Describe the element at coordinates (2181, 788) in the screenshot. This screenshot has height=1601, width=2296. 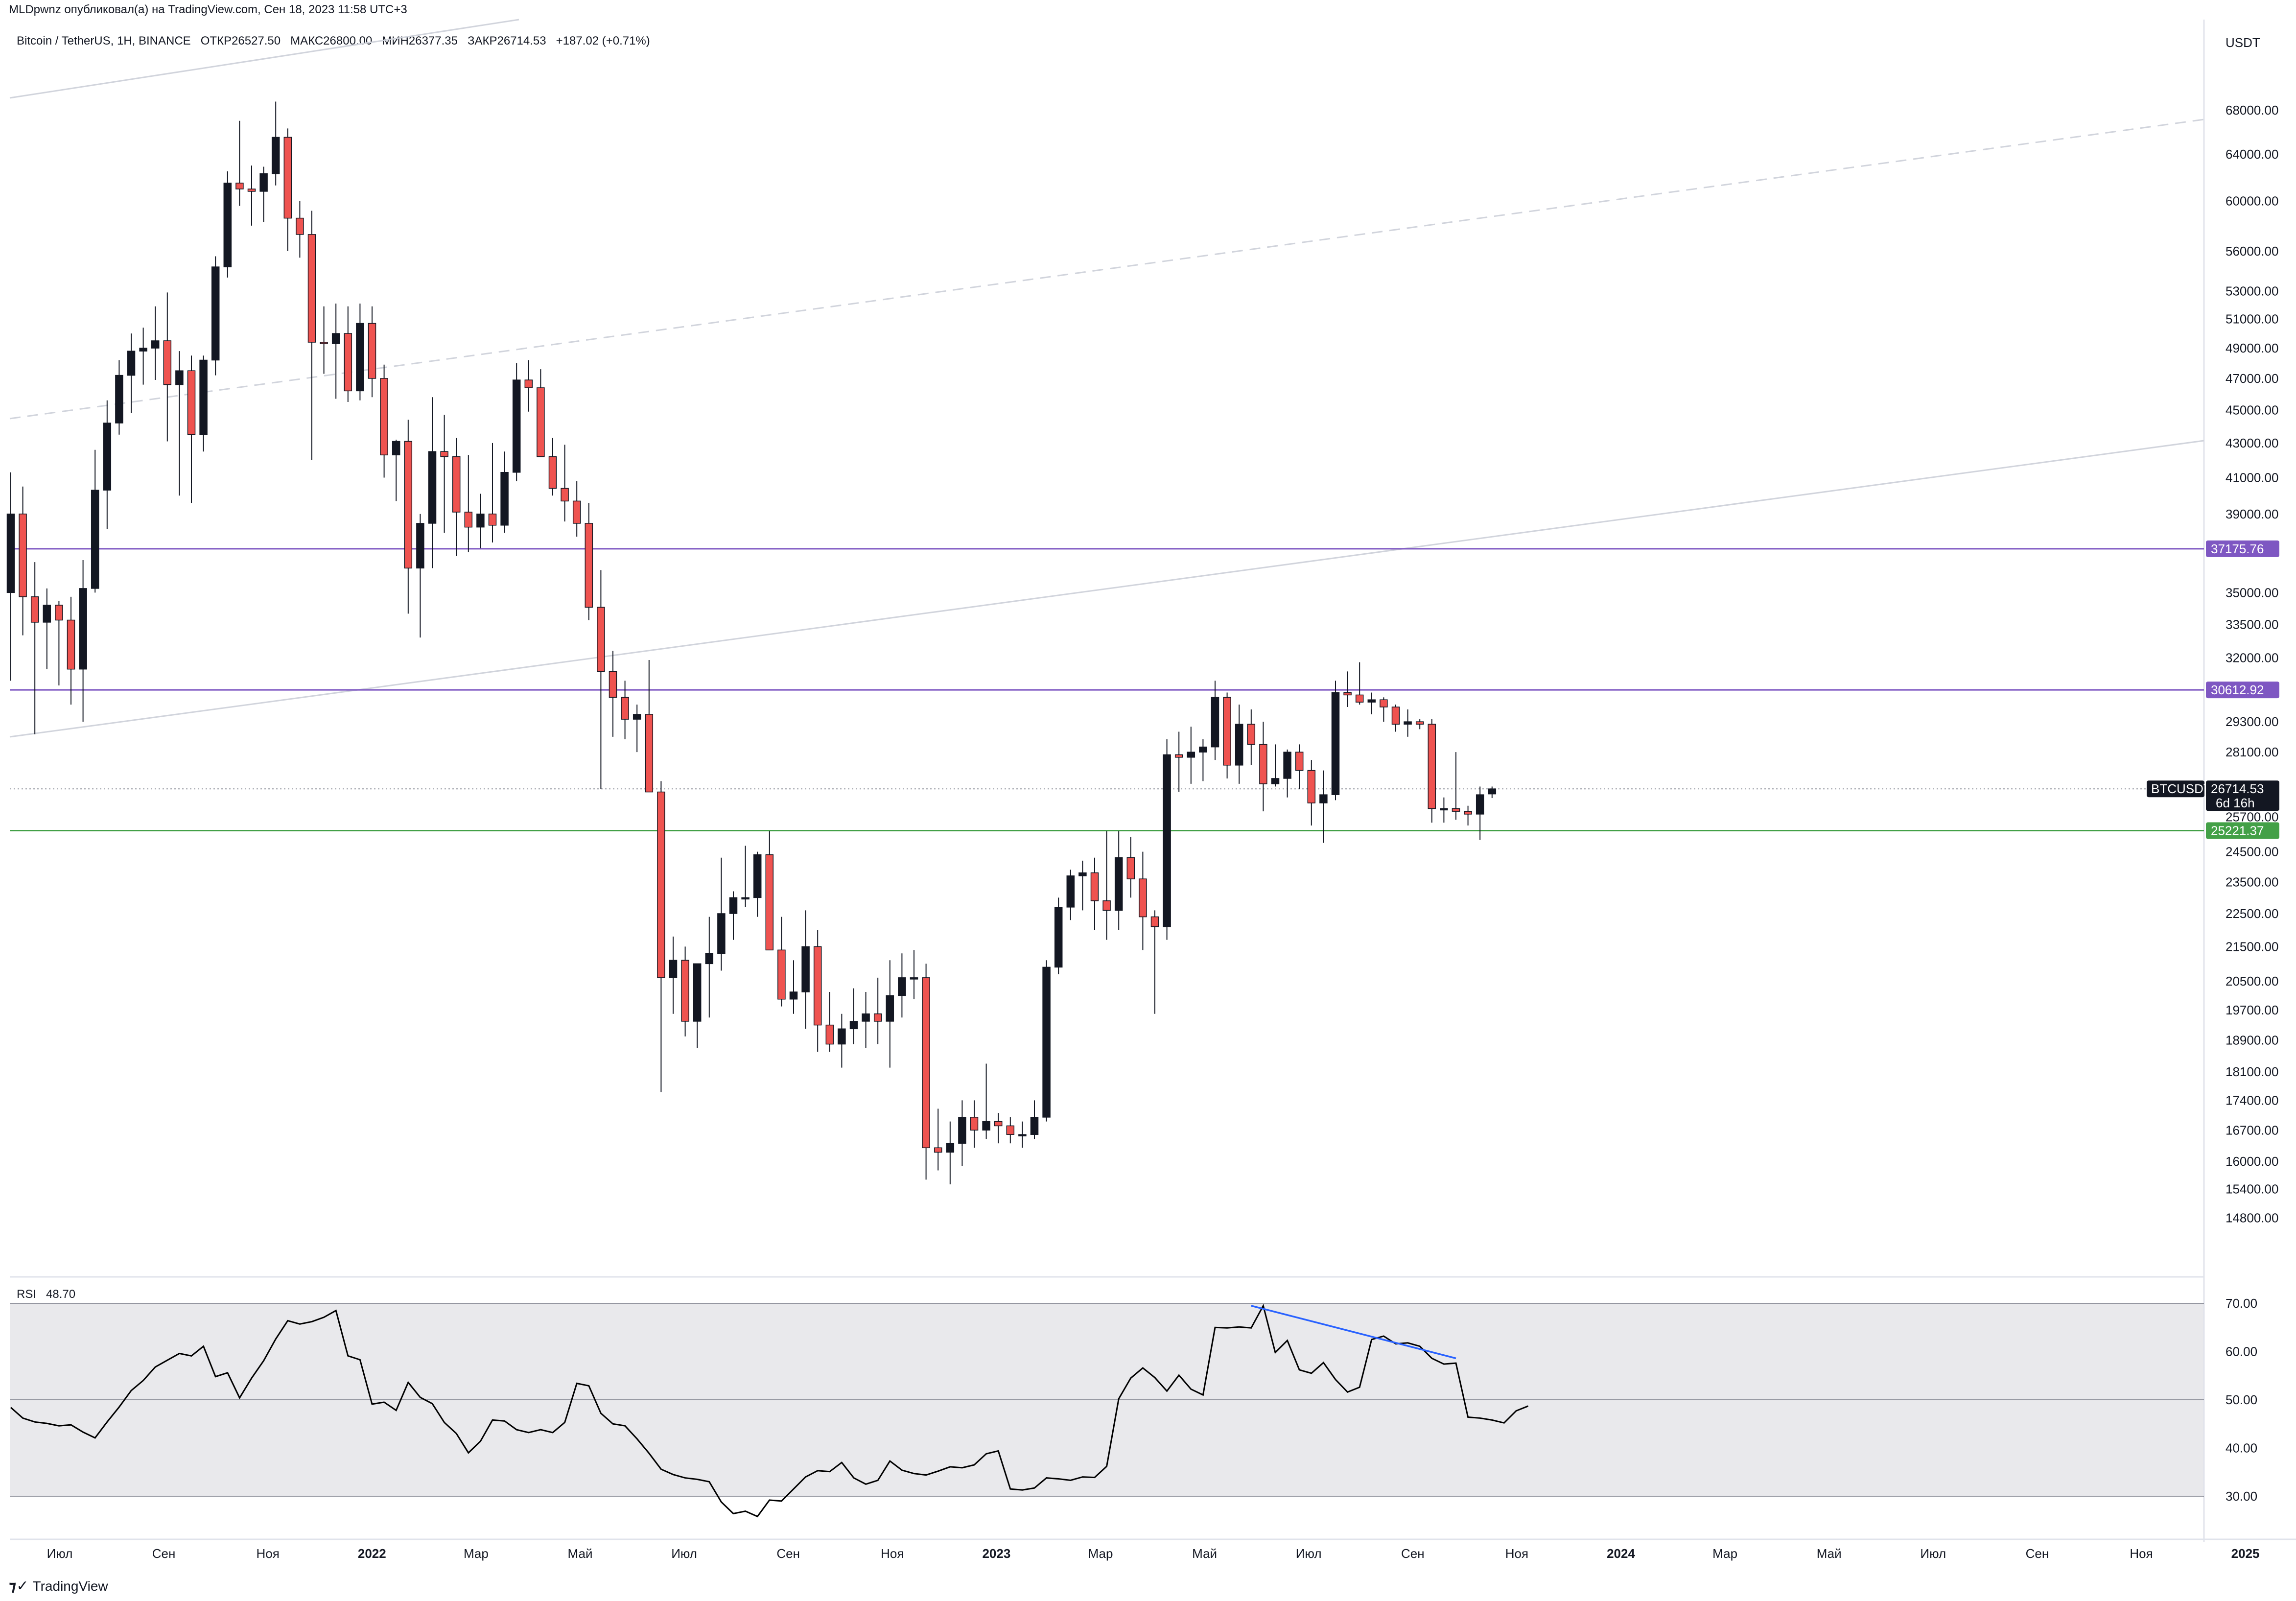
I see `symbol-tag-text: BTCUSDT` at that location.